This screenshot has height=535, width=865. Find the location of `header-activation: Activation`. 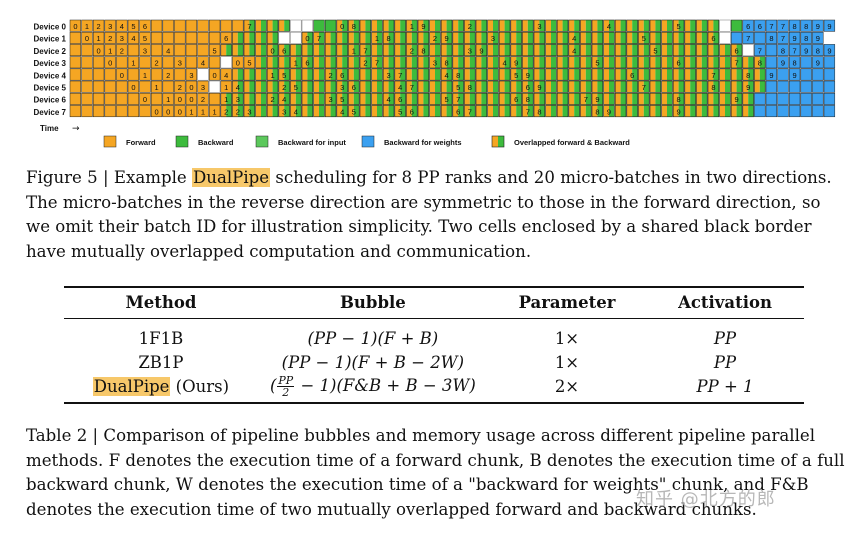

header-activation: Activation is located at coordinates (725, 302).